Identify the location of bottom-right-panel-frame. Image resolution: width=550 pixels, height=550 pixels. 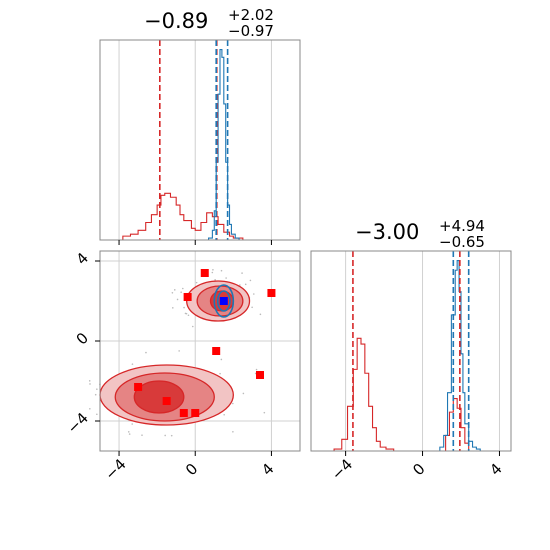
(411, 351).